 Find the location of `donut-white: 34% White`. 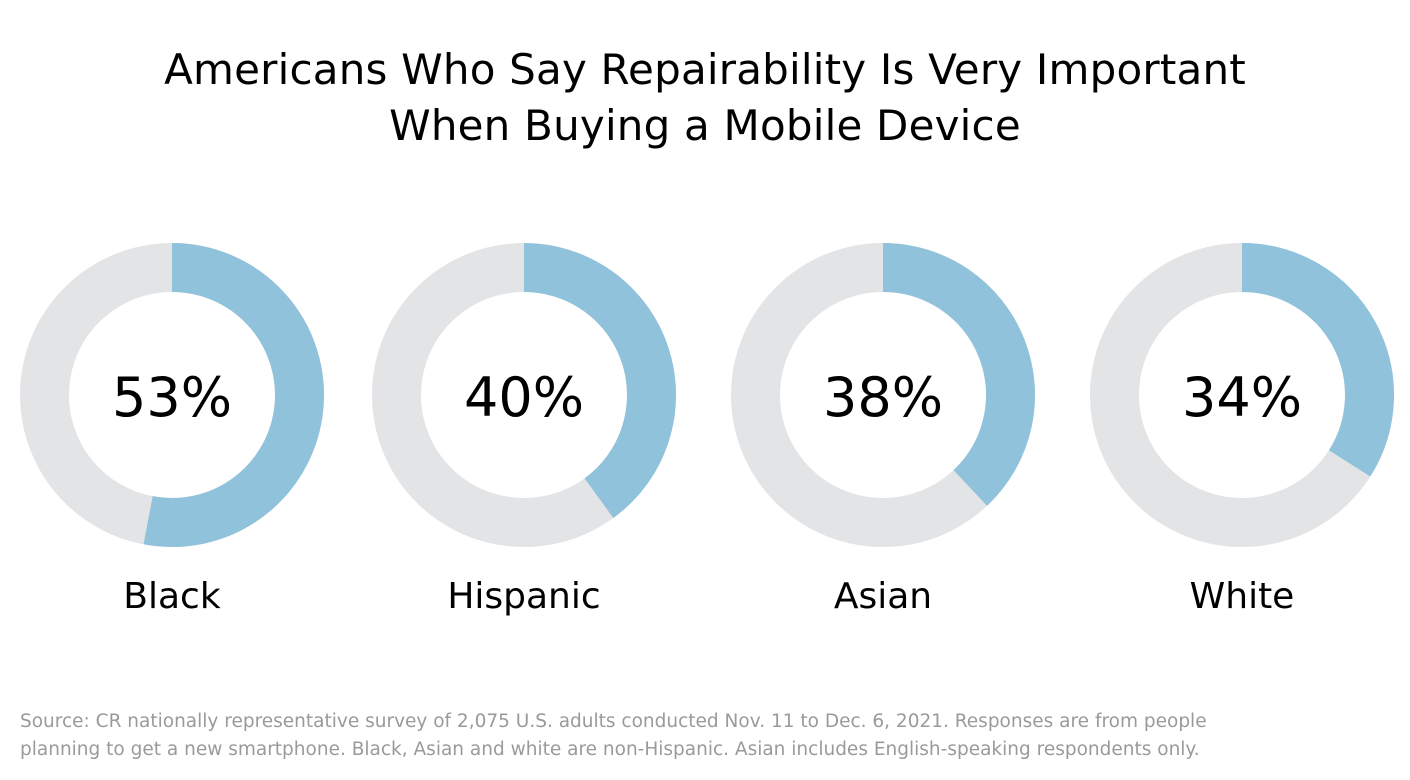

donut-white: 34% White is located at coordinates (1242, 430).